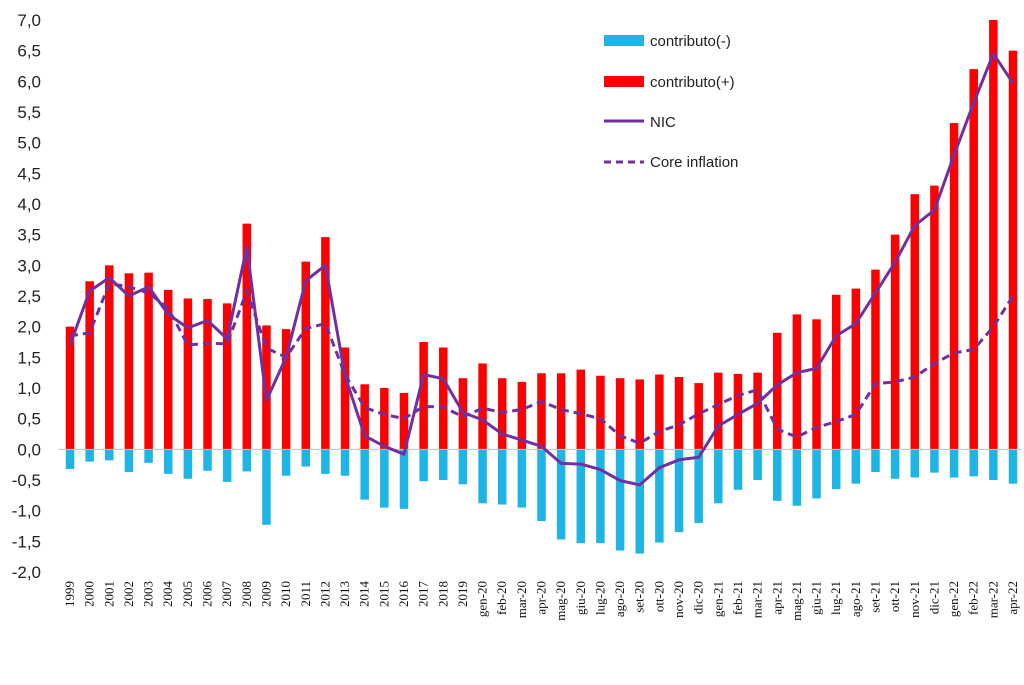 The width and height of the screenshot is (1024, 685). What do you see at coordinates (658, 596) in the screenshot?
I see `x-tick-label: ott-20` at bounding box center [658, 596].